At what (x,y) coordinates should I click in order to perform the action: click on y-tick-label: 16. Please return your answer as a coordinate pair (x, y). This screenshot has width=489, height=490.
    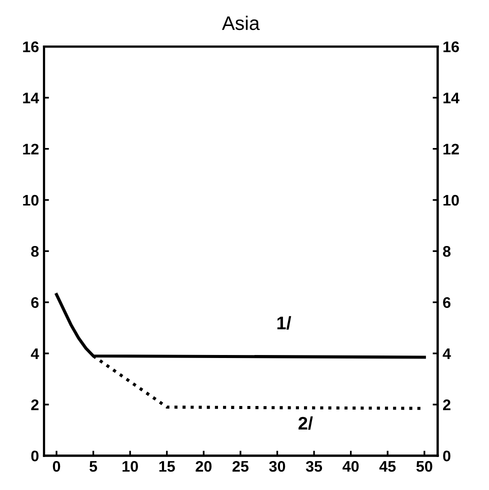
    Looking at the image, I should click on (31, 46).